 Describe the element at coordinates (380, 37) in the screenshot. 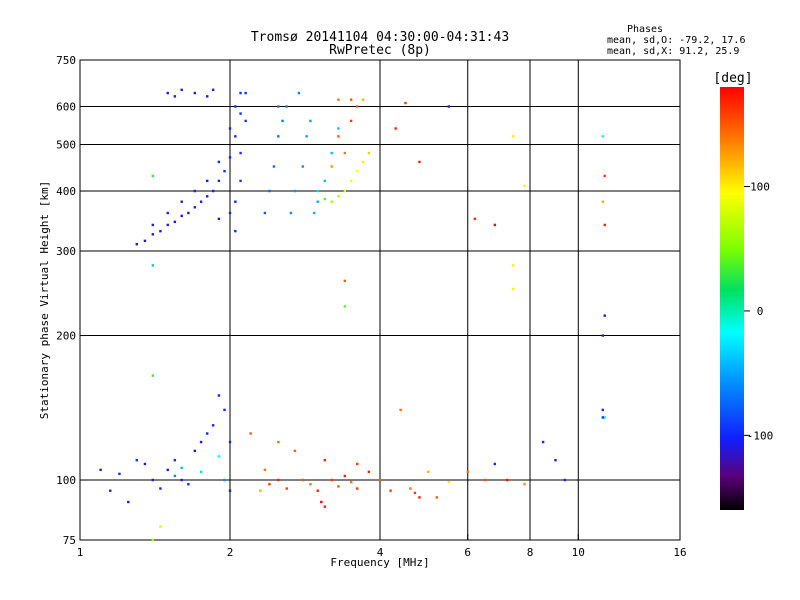

I see `chart-title-line1: Tromsø 20141104 04:30:00-04:31:43` at that location.